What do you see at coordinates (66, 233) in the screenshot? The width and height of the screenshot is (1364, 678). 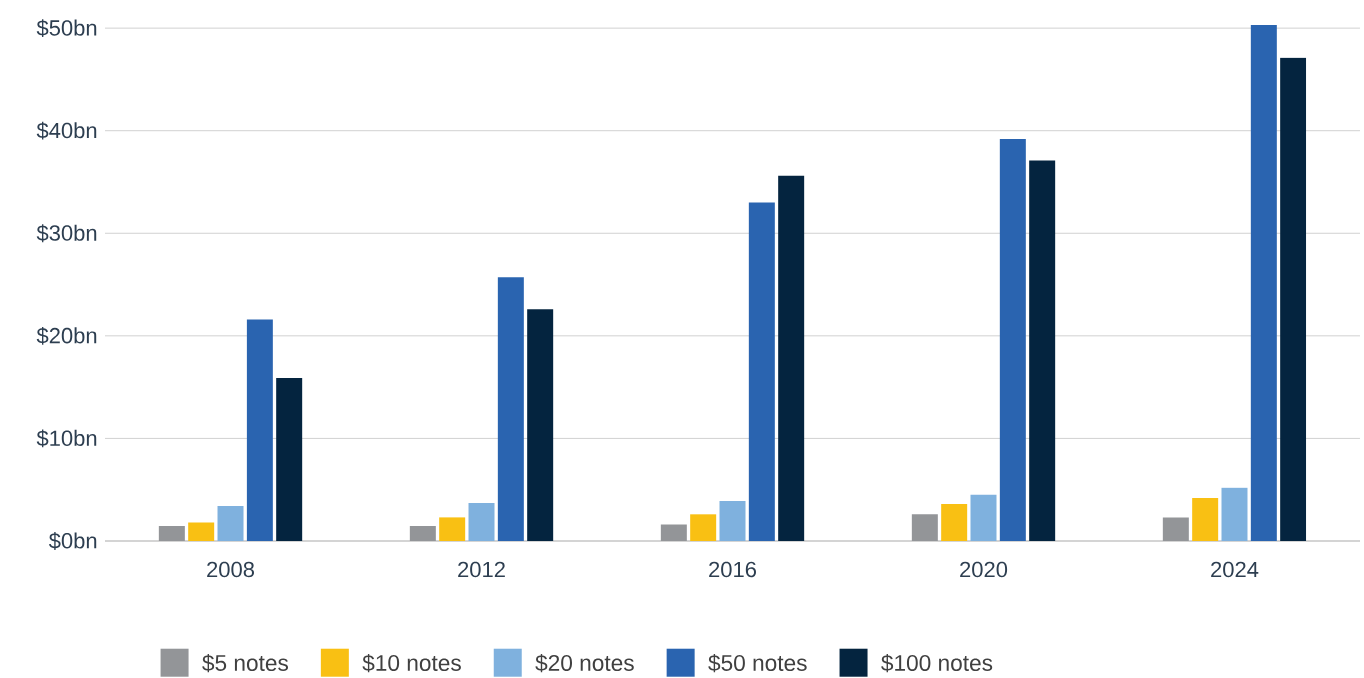 I see `y-tick-label: $30bn` at bounding box center [66, 233].